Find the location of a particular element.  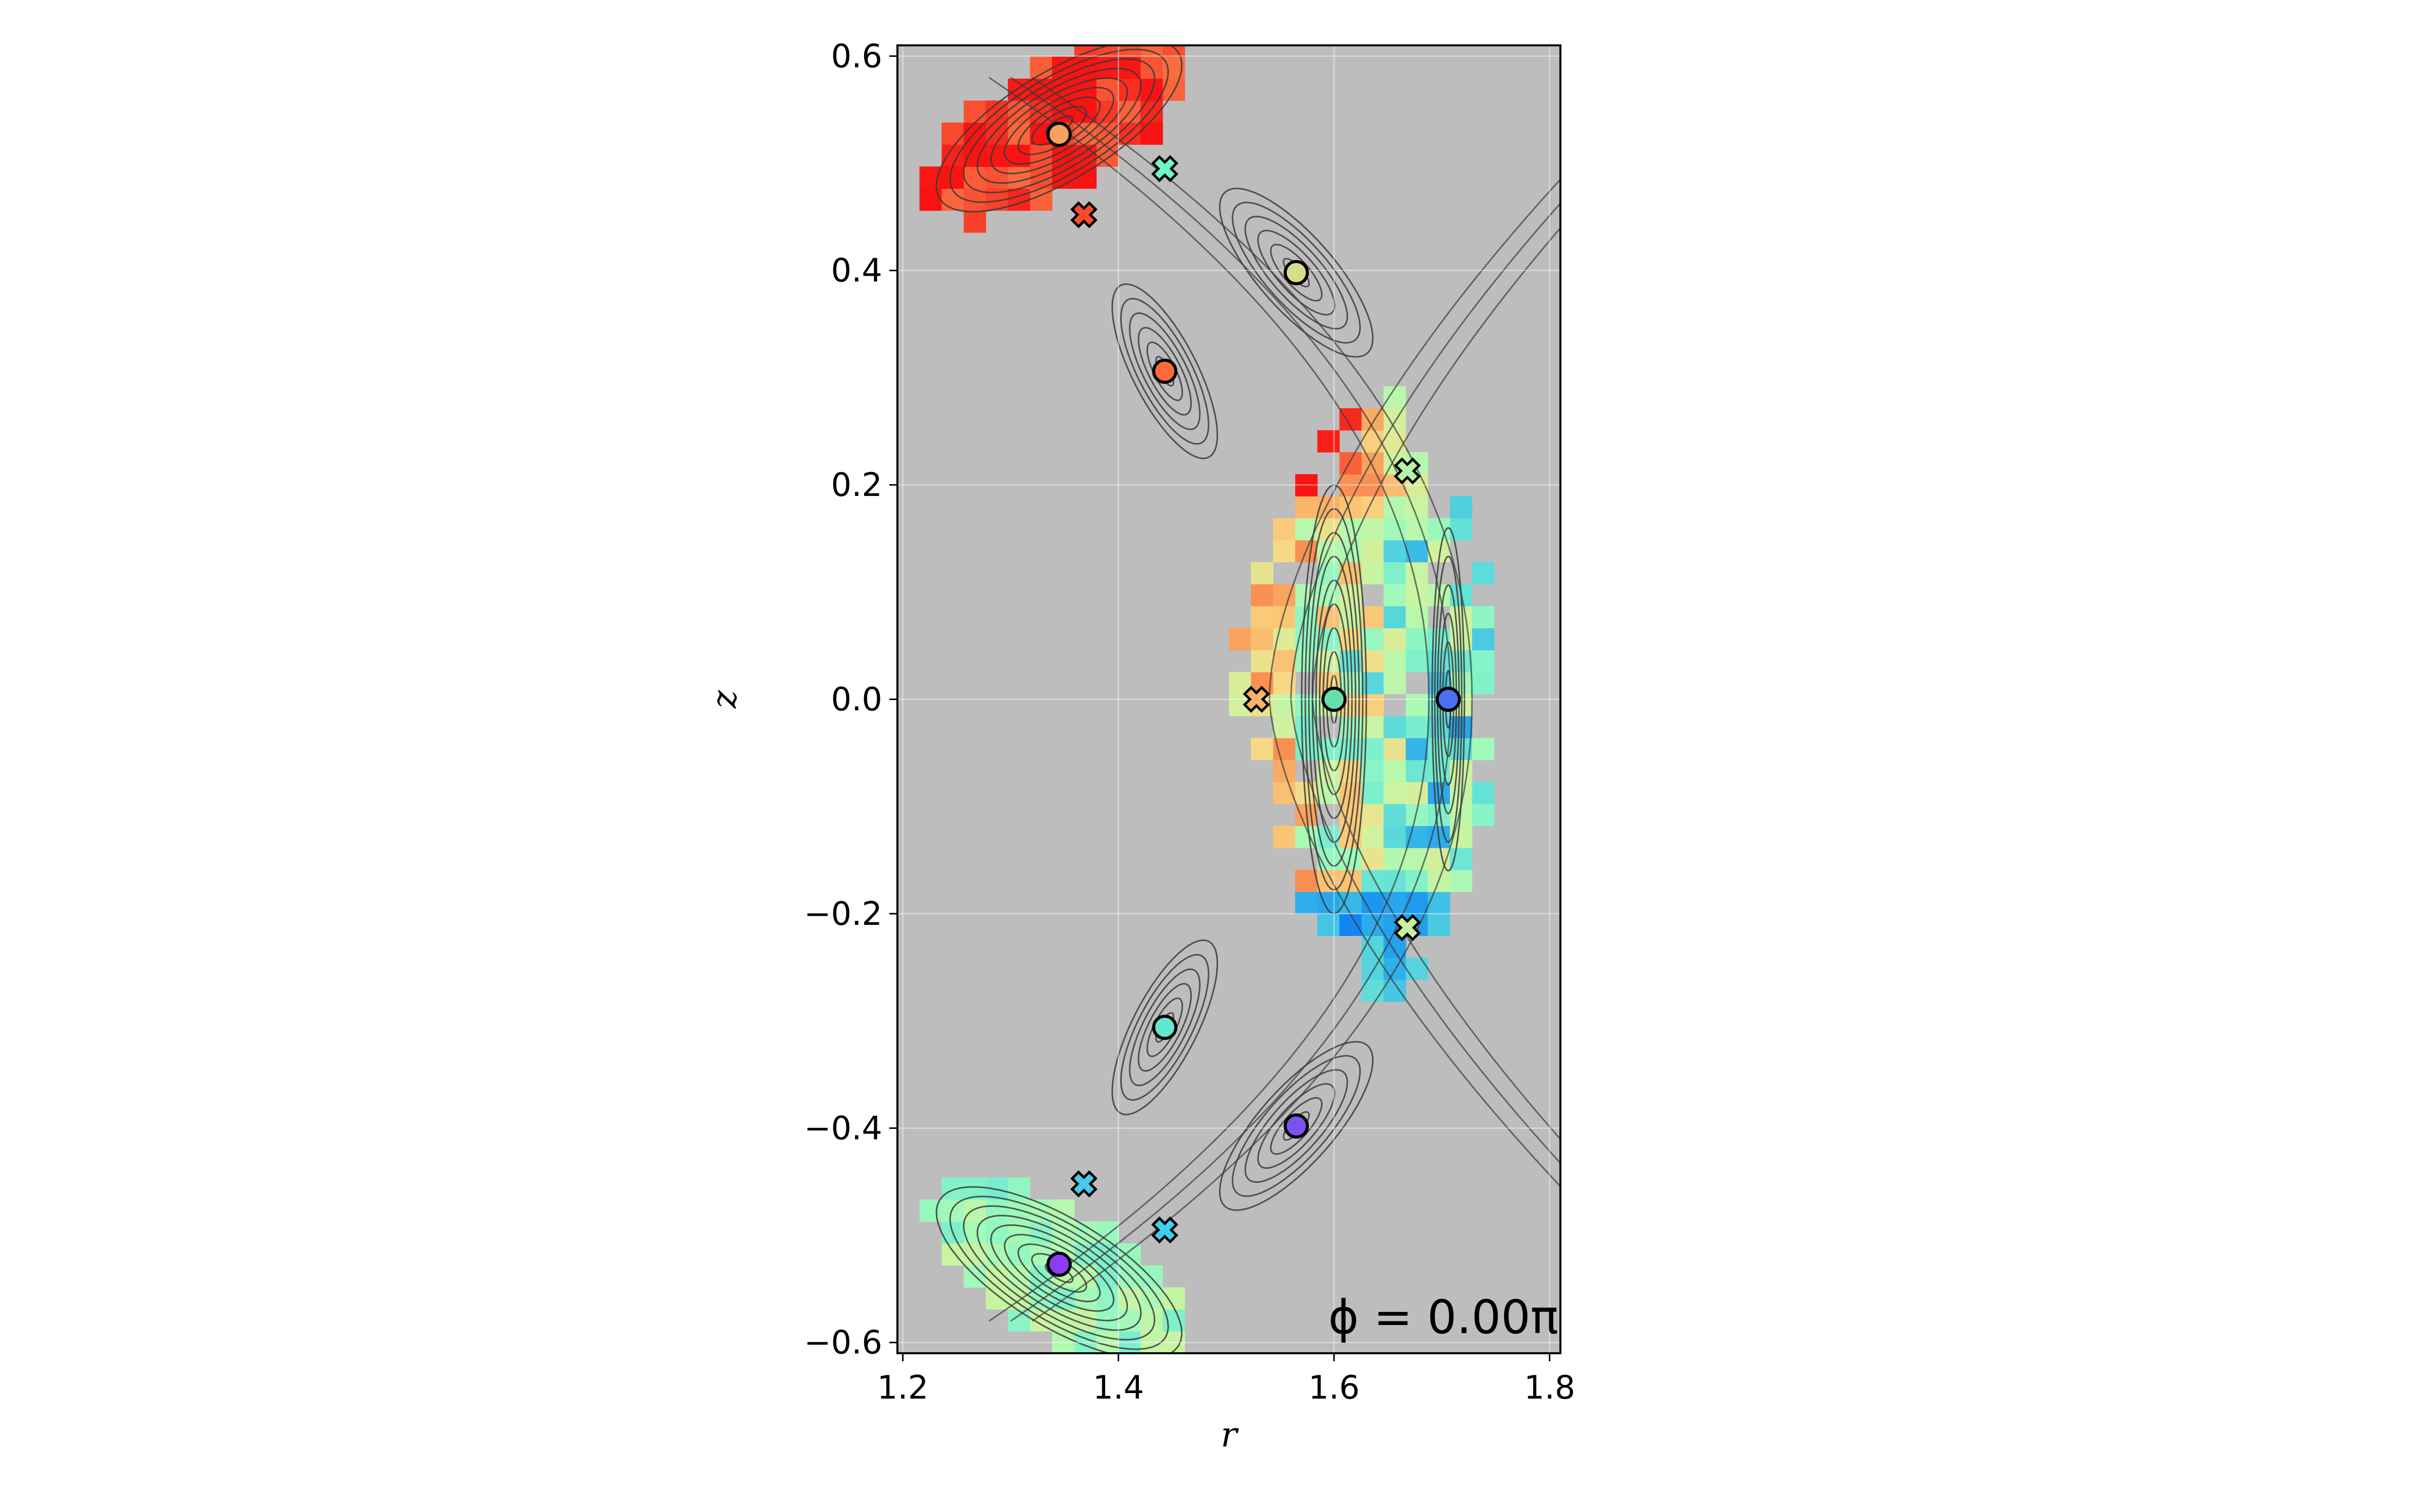

y-tick-label: 0.4 is located at coordinates (856, 272).